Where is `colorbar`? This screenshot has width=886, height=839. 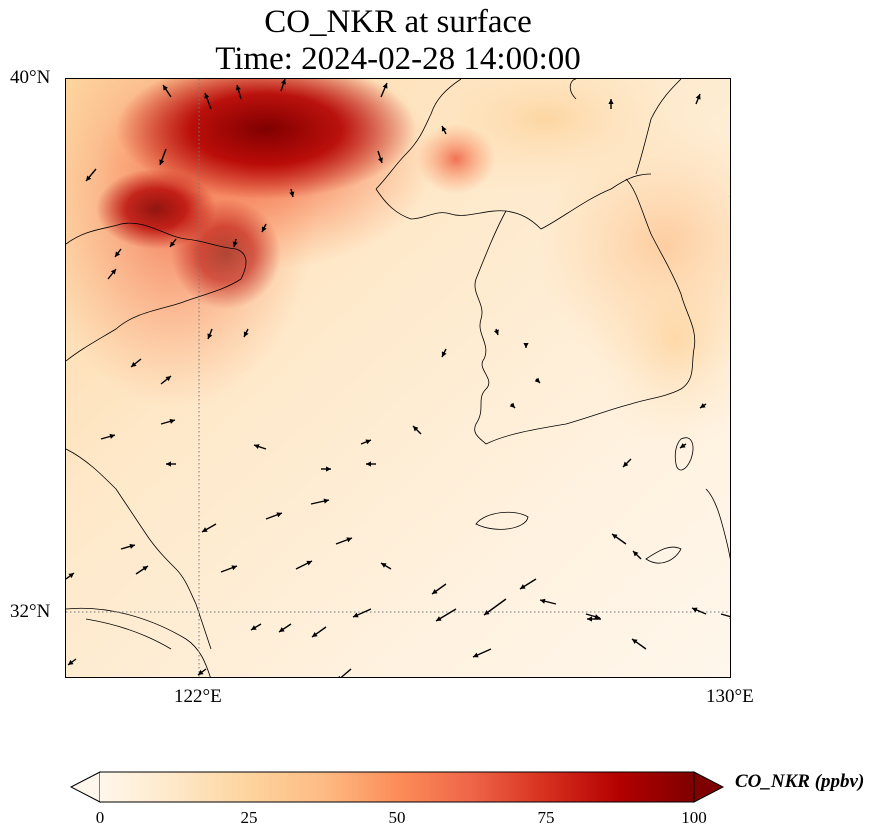 colorbar is located at coordinates (397, 787).